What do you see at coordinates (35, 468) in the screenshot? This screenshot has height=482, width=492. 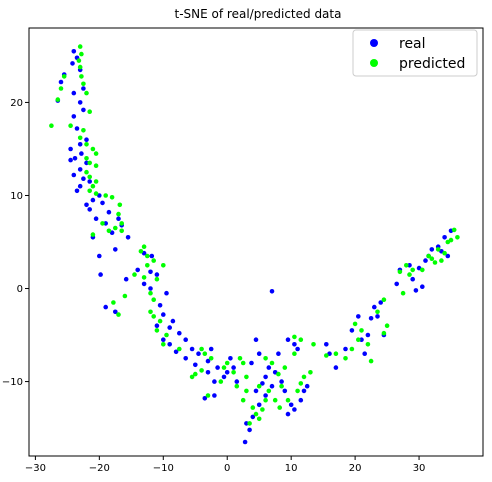 I see `x-tick-label: −30` at bounding box center [35, 468].